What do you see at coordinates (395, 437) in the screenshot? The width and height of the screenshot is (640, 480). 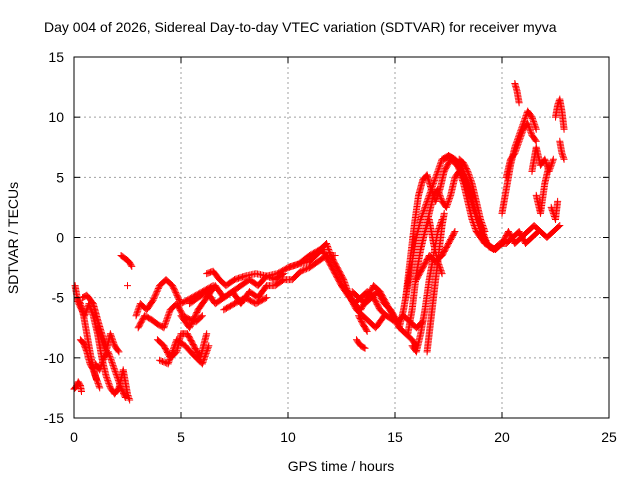 I see `x-tick-label: 15` at bounding box center [395, 437].